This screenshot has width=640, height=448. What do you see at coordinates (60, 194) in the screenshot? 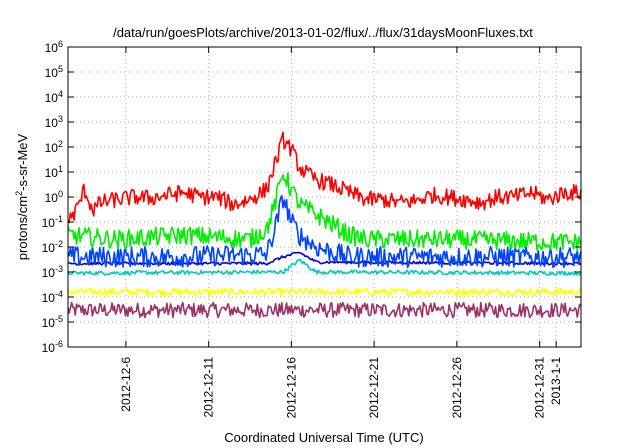
I see `y-tick-exp: 0` at bounding box center [60, 194].